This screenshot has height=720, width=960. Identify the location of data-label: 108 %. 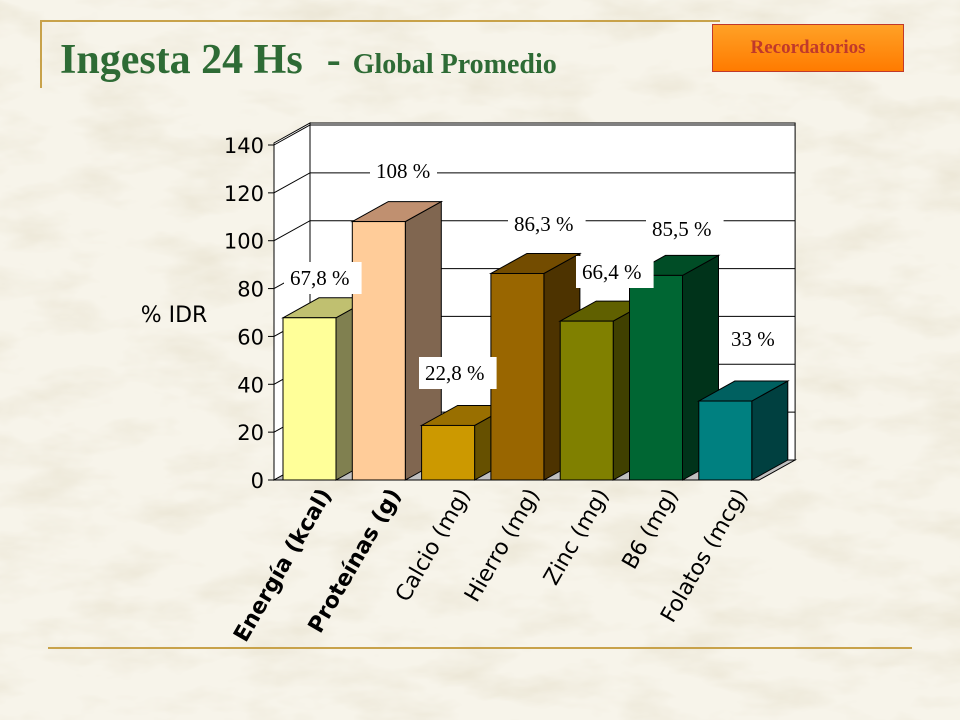
(403, 171).